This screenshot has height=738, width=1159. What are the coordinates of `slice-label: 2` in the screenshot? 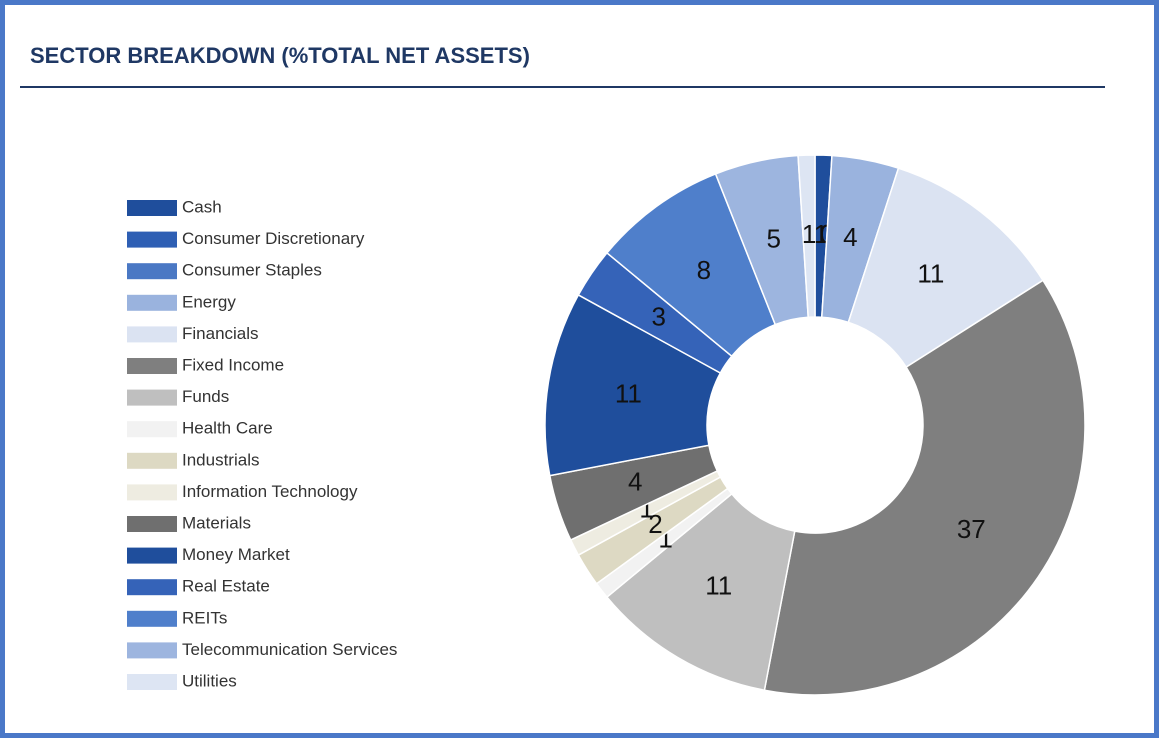 It's located at (655, 524).